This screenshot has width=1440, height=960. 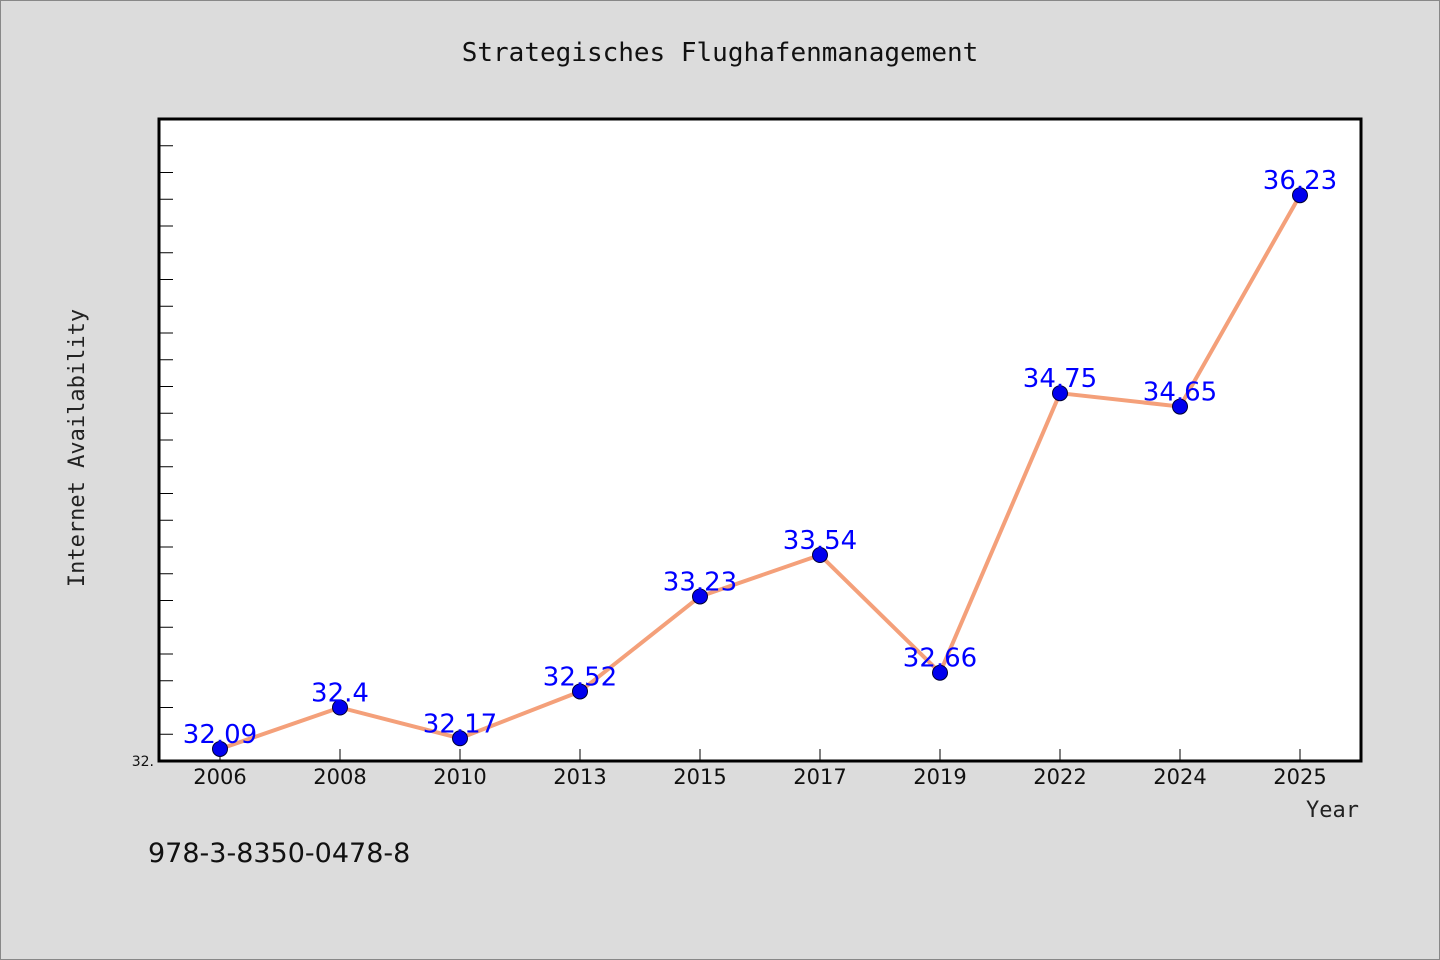 What do you see at coordinates (1179, 777) in the screenshot?
I see `x-tick-label: 2024` at bounding box center [1179, 777].